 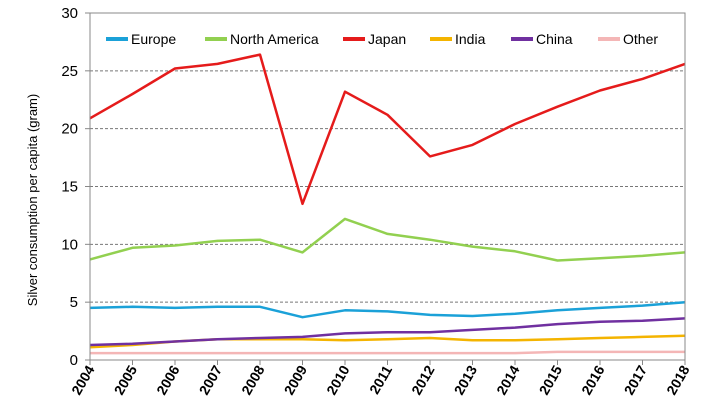 What do you see at coordinates (338, 379) in the screenshot?
I see `x-tick-label: 2010` at bounding box center [338, 379].